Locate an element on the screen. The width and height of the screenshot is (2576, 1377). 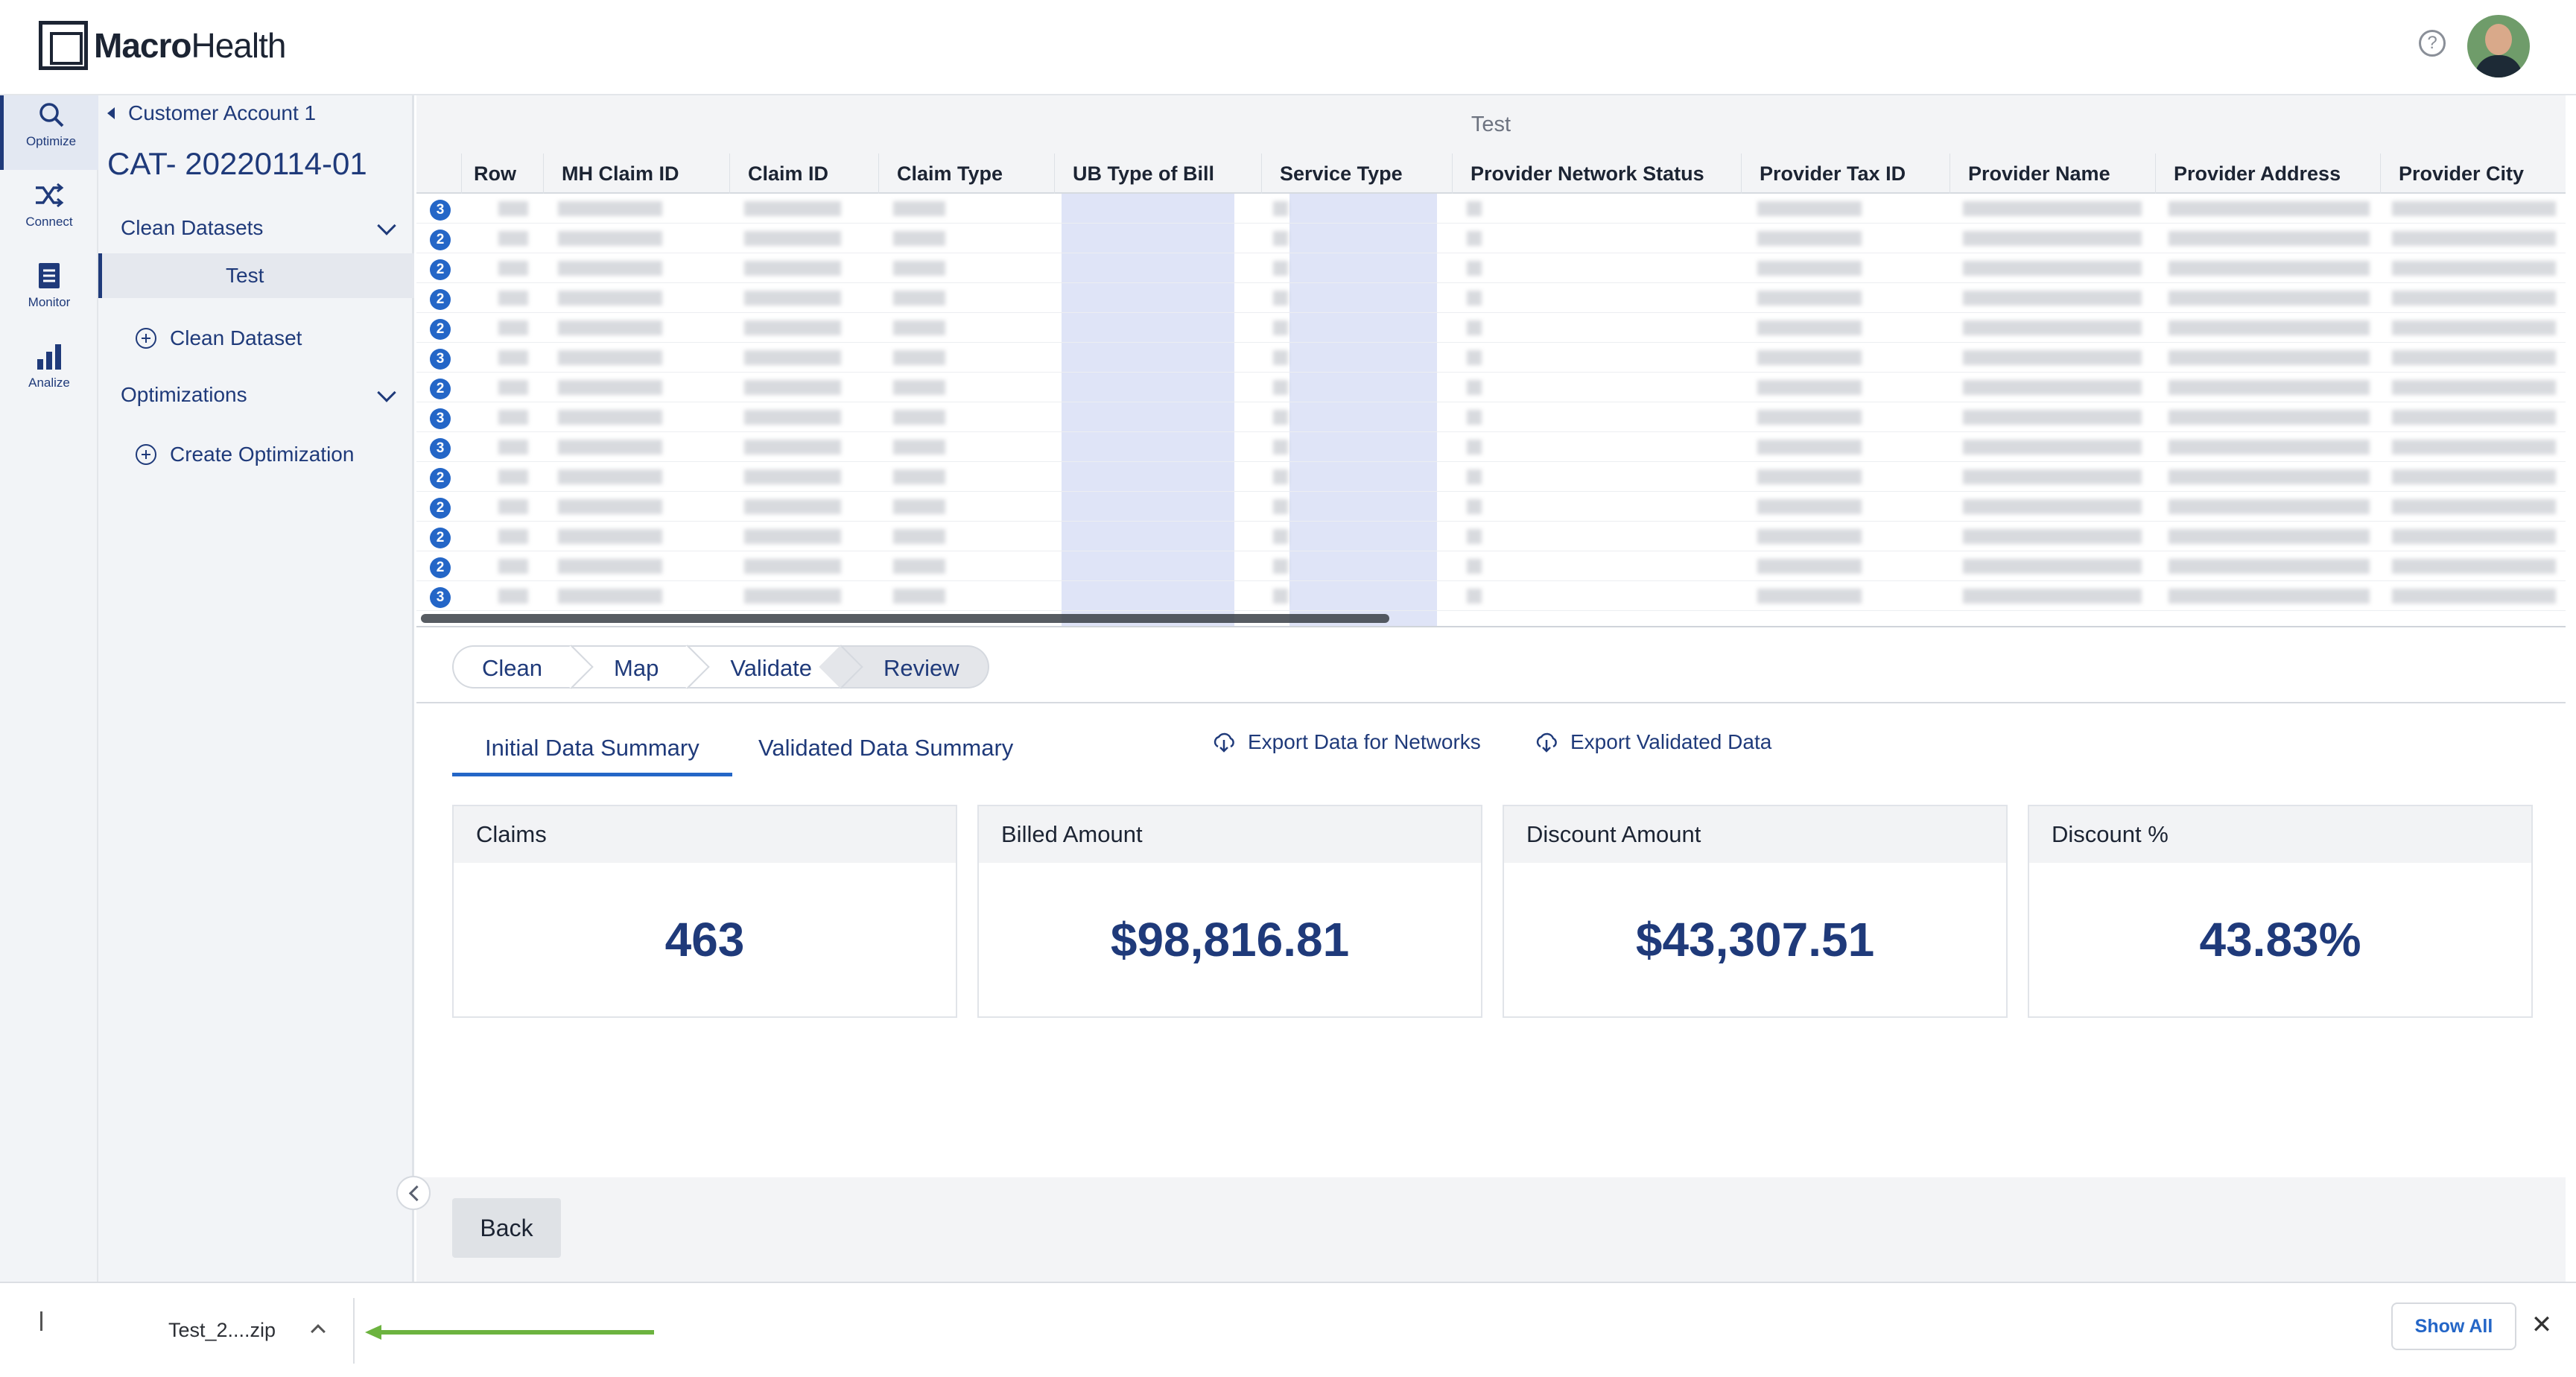
column-header-mh-claim-id: MH Claim ID is located at coordinates (625, 173).